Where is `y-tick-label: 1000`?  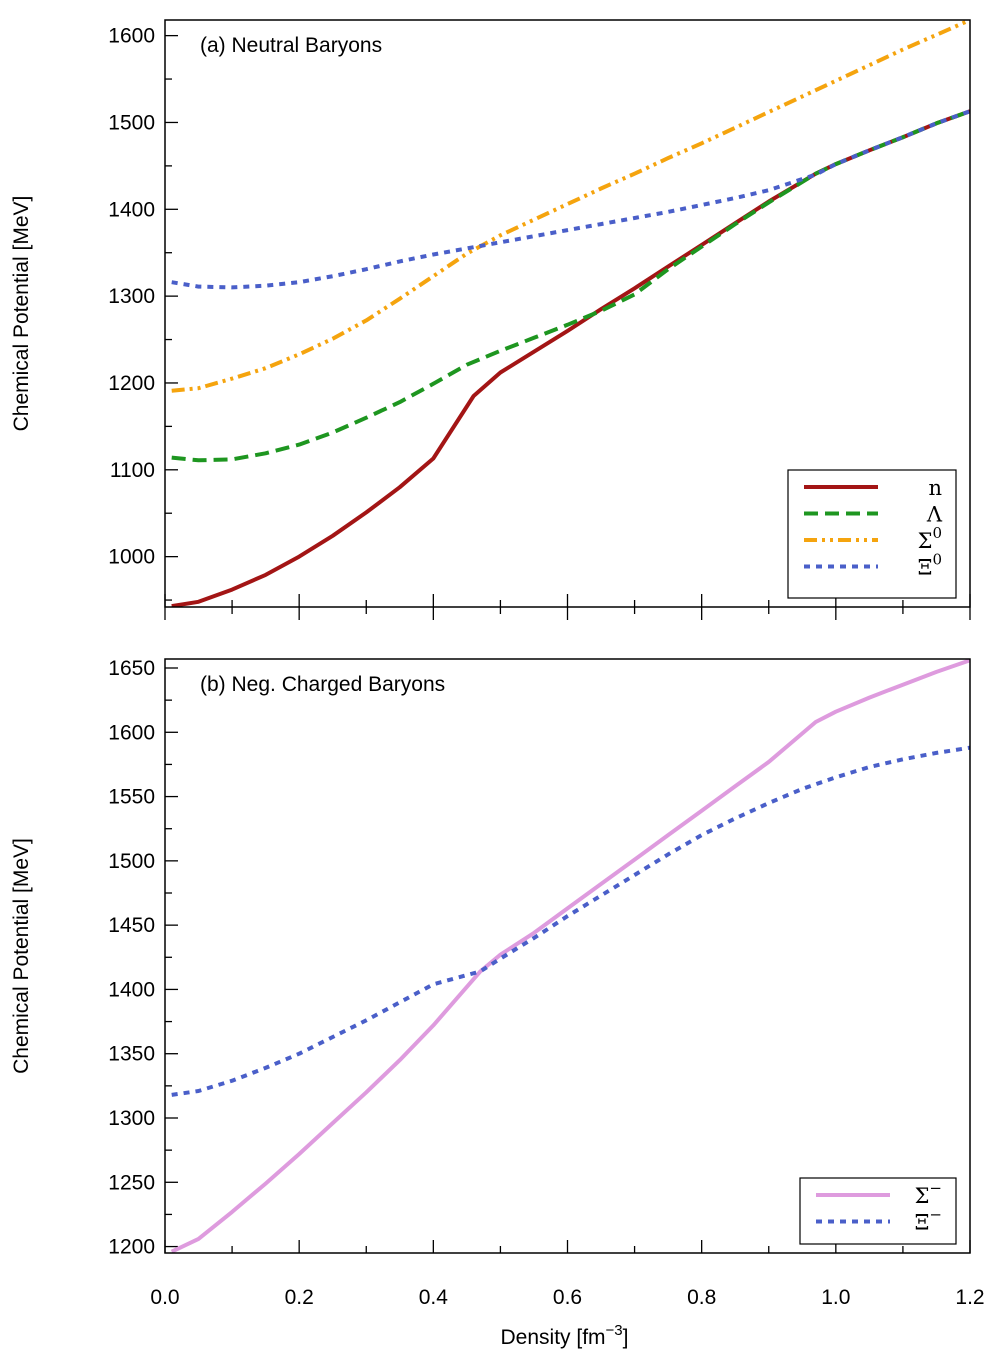
y-tick-label: 1000 is located at coordinates (131, 557).